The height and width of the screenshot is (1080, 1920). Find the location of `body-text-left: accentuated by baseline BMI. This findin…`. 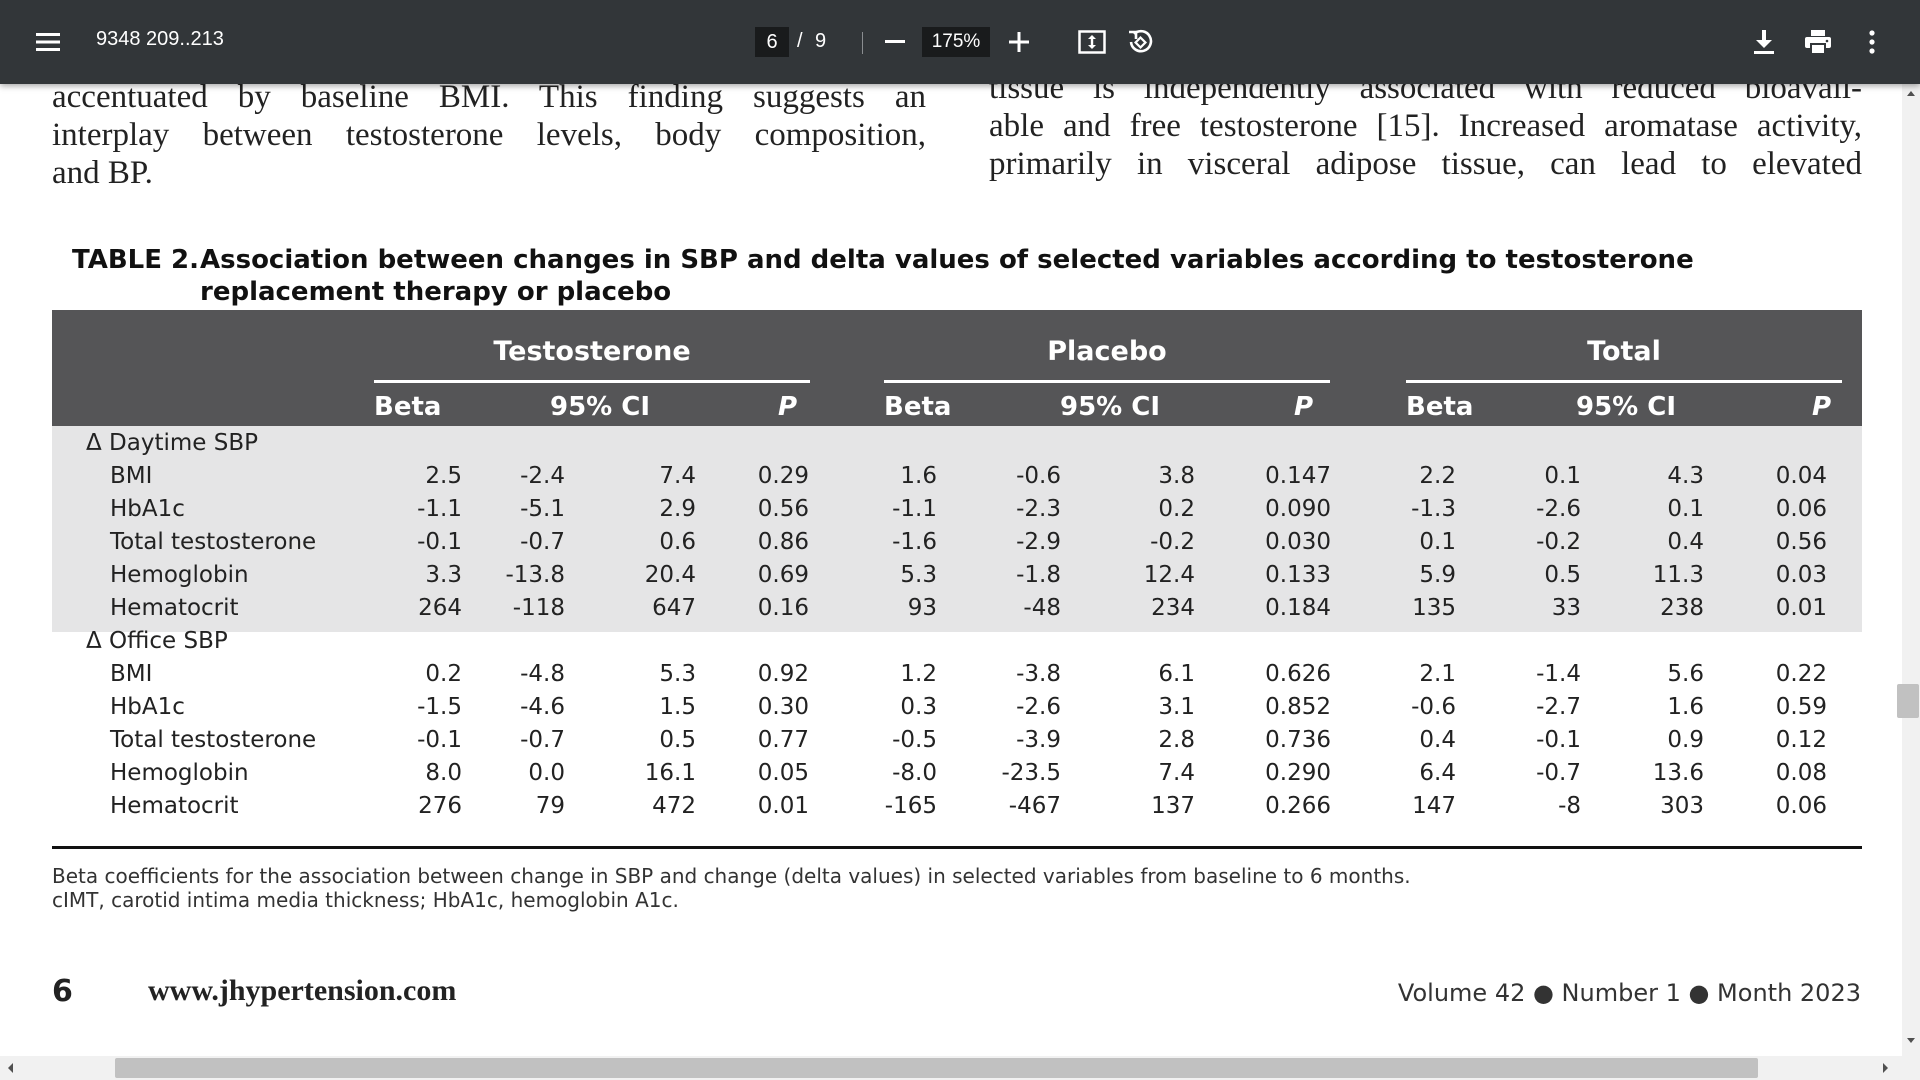

body-text-left: accentuated by baseline BMI. This findin… is located at coordinates (489, 135).